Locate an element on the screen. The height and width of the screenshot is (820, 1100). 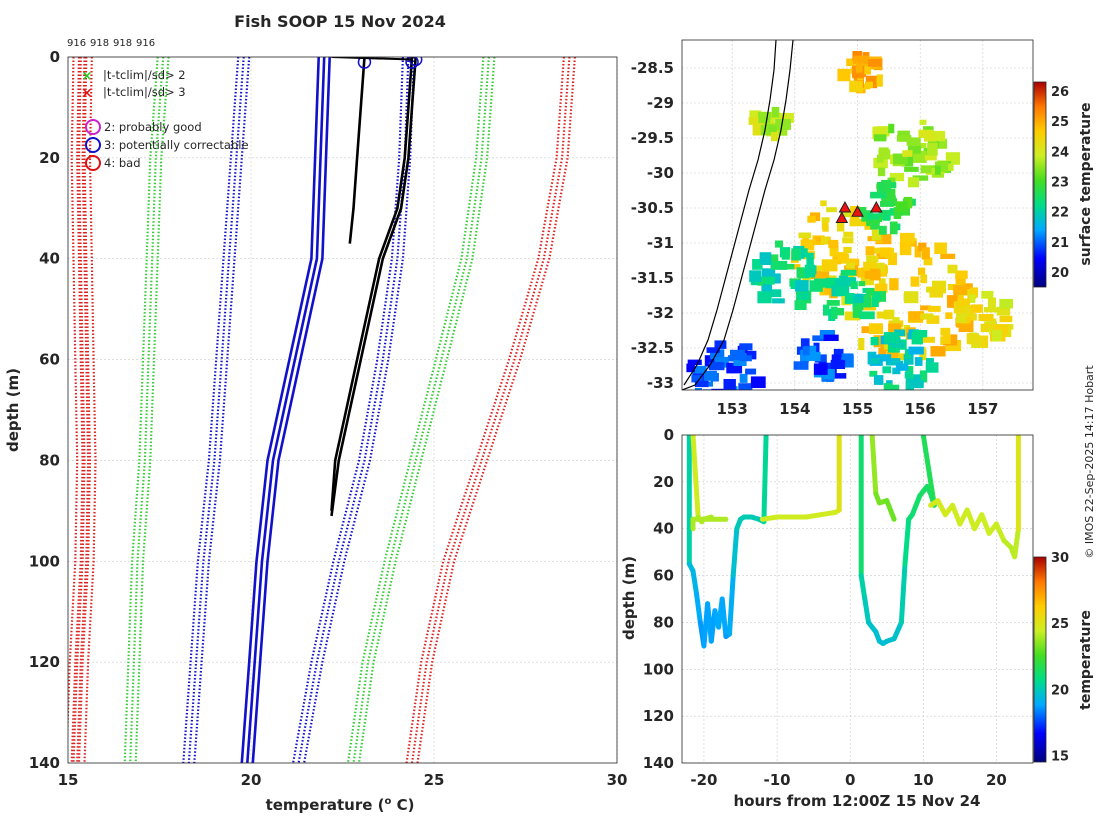
page-title: Fish SOOP 15 Nov 2024 is located at coordinates (340, 21).